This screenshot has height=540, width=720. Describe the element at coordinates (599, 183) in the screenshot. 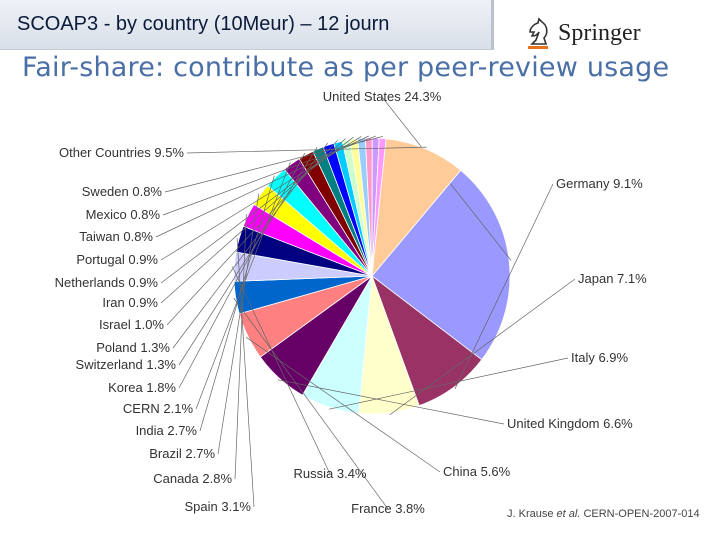

I see `slice-label: Germany 9.1%` at that location.